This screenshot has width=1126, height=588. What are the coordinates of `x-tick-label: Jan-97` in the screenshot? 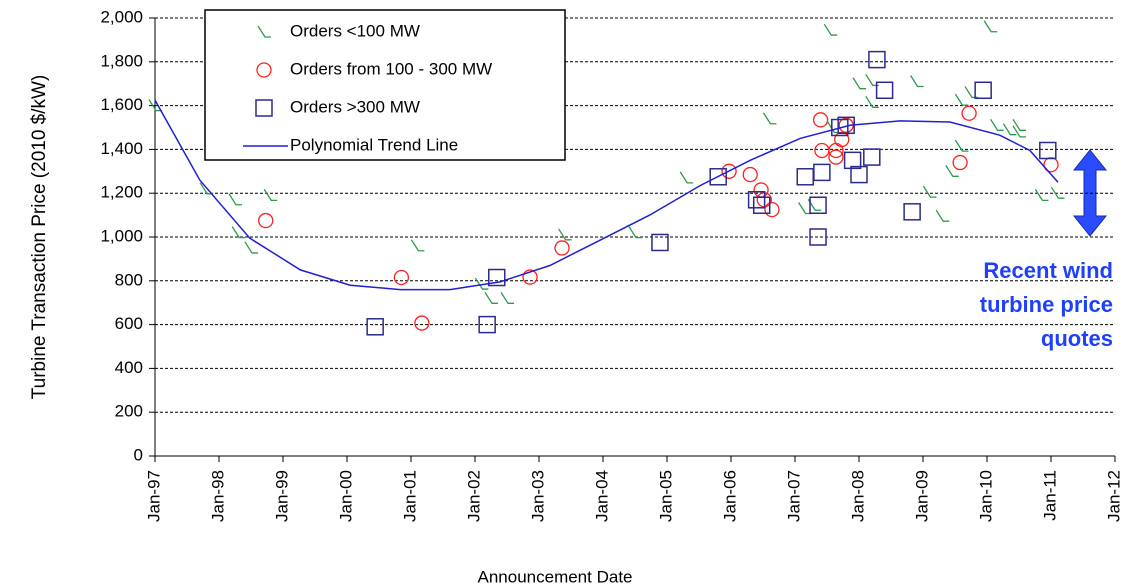 It's located at (153, 496).